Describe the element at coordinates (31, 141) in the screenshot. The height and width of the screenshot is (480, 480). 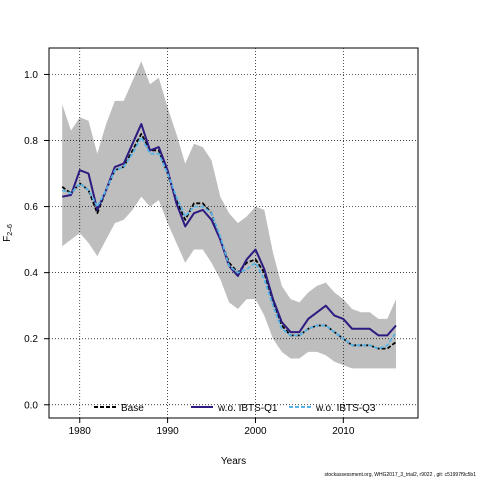
I see `y-tick-label: 0.8` at that location.